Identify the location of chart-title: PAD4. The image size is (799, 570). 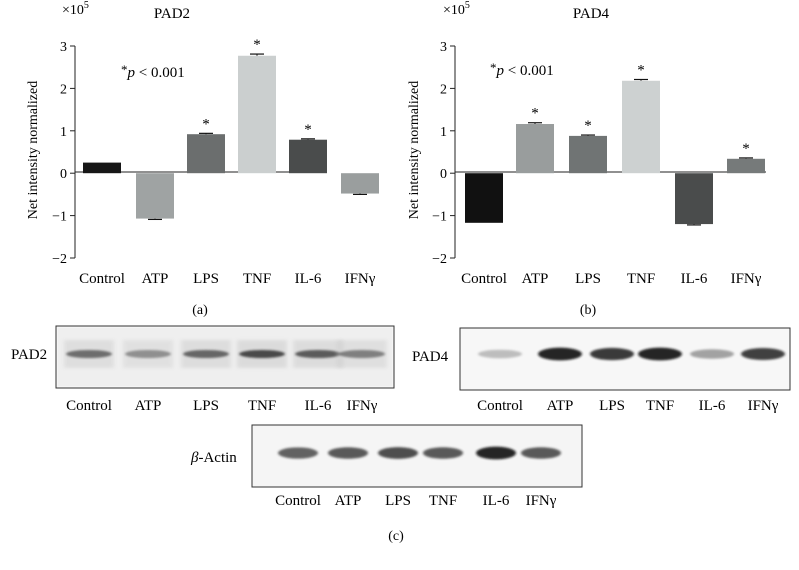
(591, 14).